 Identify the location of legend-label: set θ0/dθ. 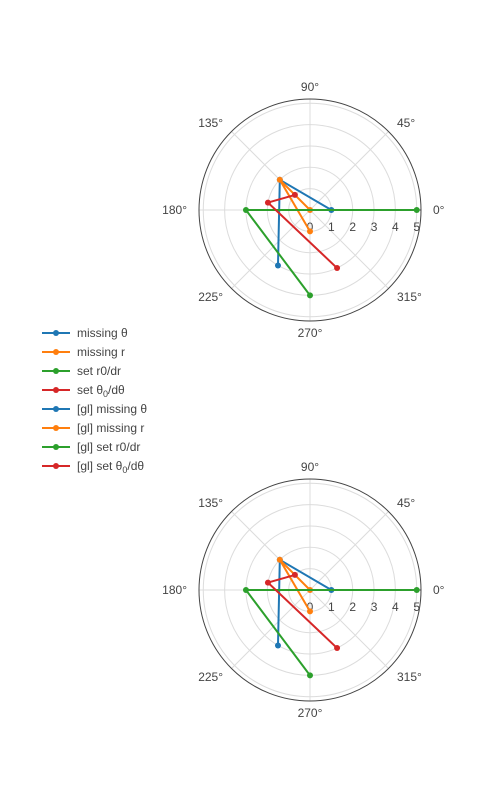
(101, 391).